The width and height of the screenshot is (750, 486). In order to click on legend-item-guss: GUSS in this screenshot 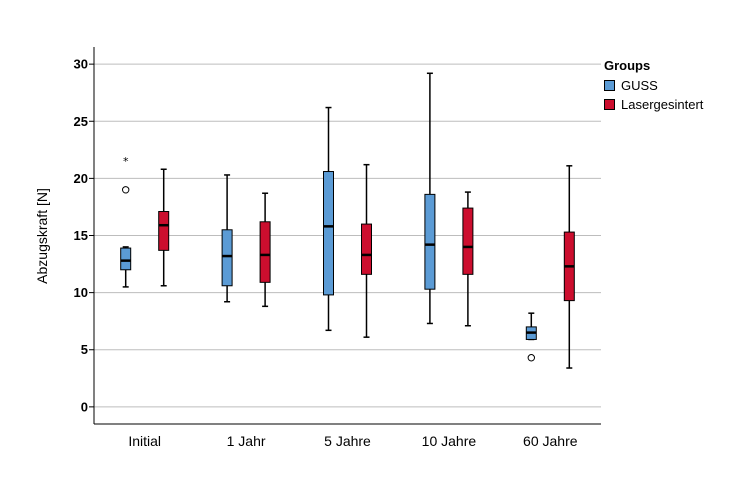, I will do `click(653, 85)`.